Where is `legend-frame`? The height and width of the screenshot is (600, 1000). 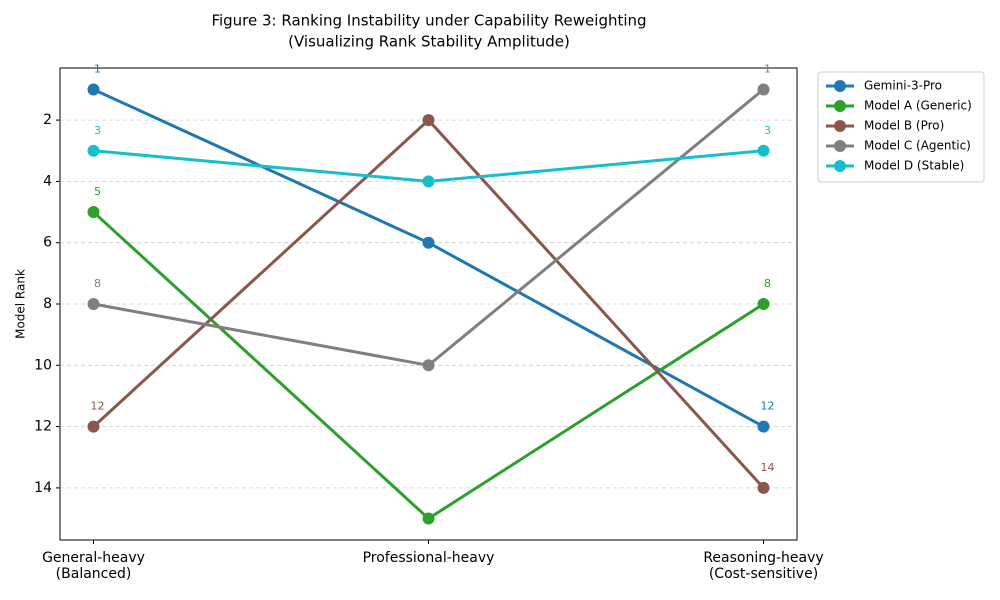
legend-frame is located at coordinates (901, 127).